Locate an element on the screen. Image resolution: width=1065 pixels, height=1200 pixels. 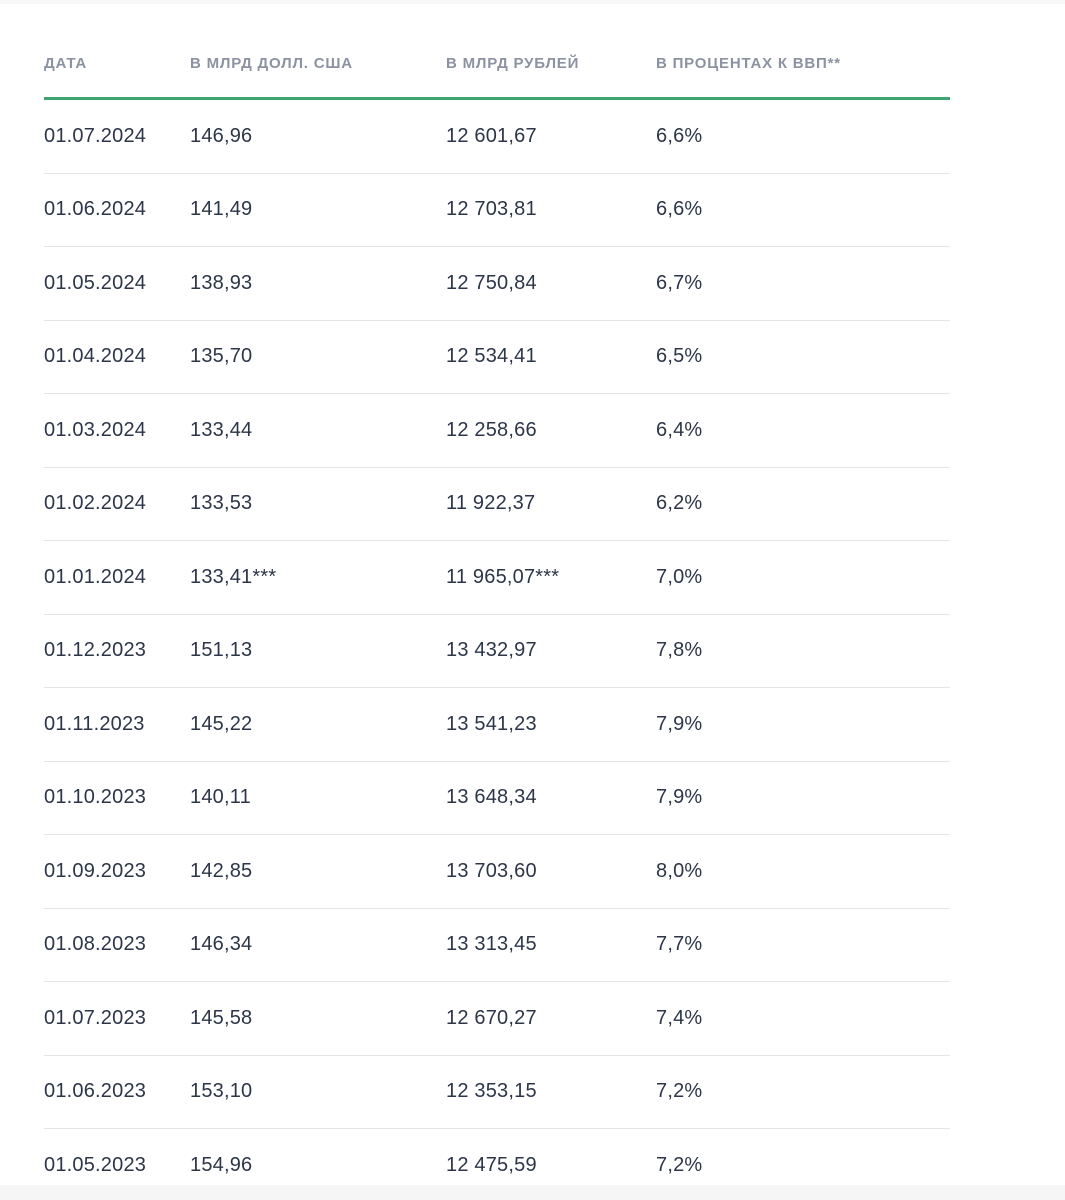
table-row: 01.06.2024 141,49 12 703,81 6,6% is located at coordinates (497, 210).